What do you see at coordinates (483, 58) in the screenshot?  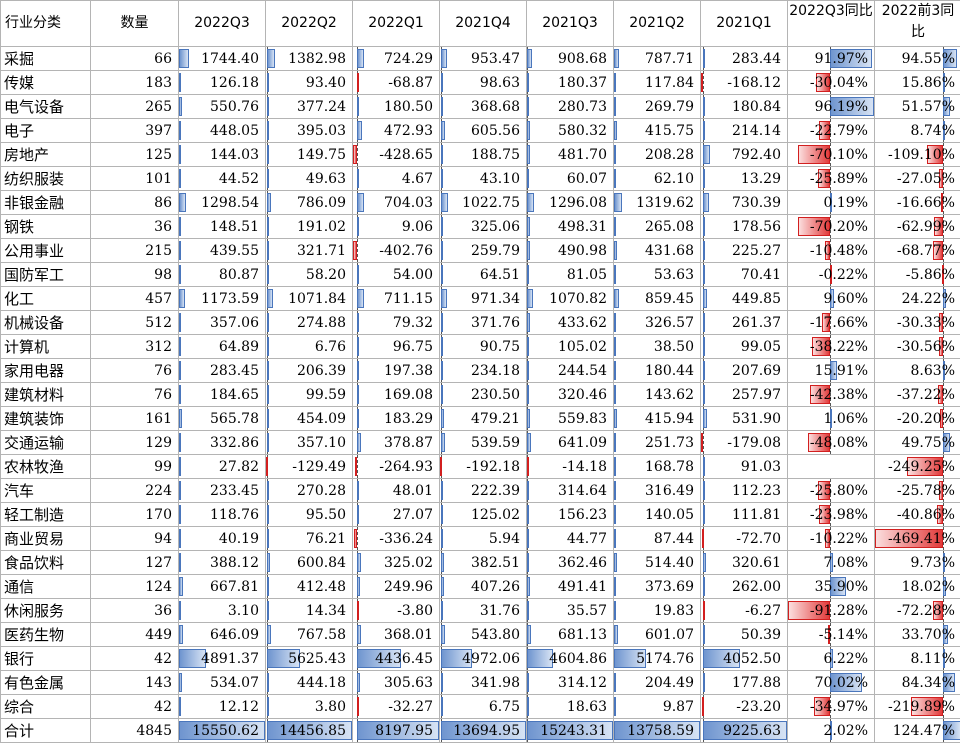 I see `value-cell-2021q4: 953.47` at bounding box center [483, 58].